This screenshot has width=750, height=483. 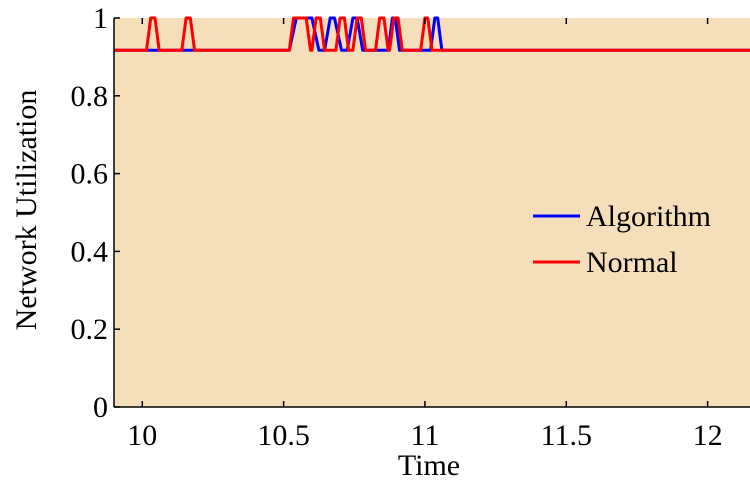 What do you see at coordinates (622, 239) in the screenshot?
I see `legend: Algorithm Normal` at bounding box center [622, 239].